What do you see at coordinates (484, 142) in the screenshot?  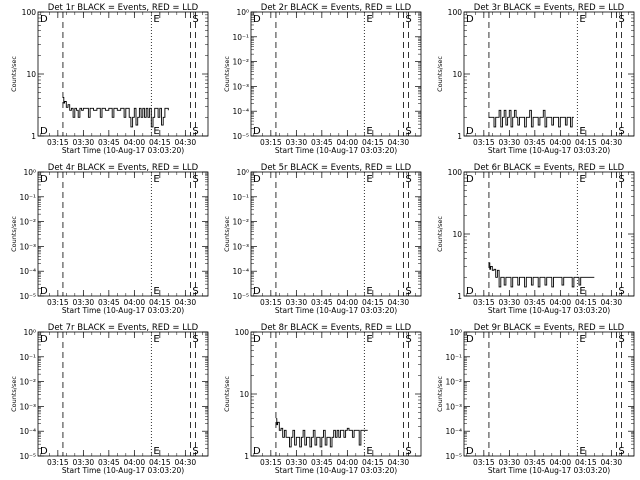 I see `x-tick-label: 03:15` at bounding box center [484, 142].